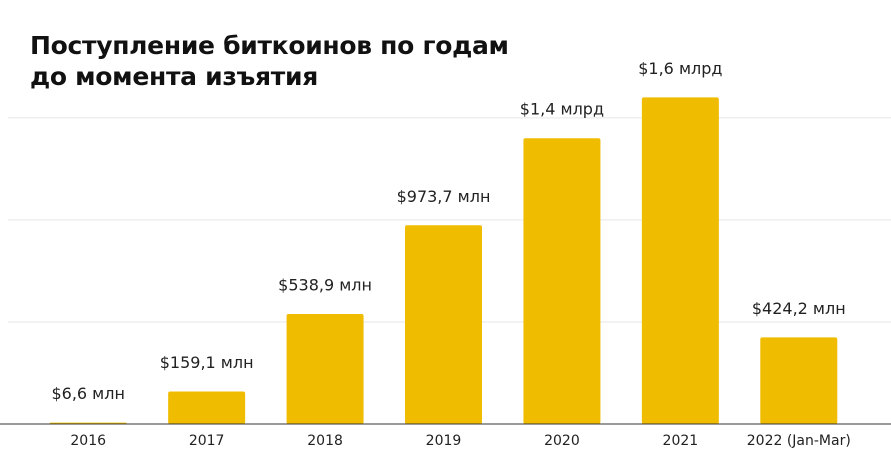 The image size is (891, 459). Describe the element at coordinates (562, 441) in the screenshot. I see `x-tick-label: 2020` at that location.